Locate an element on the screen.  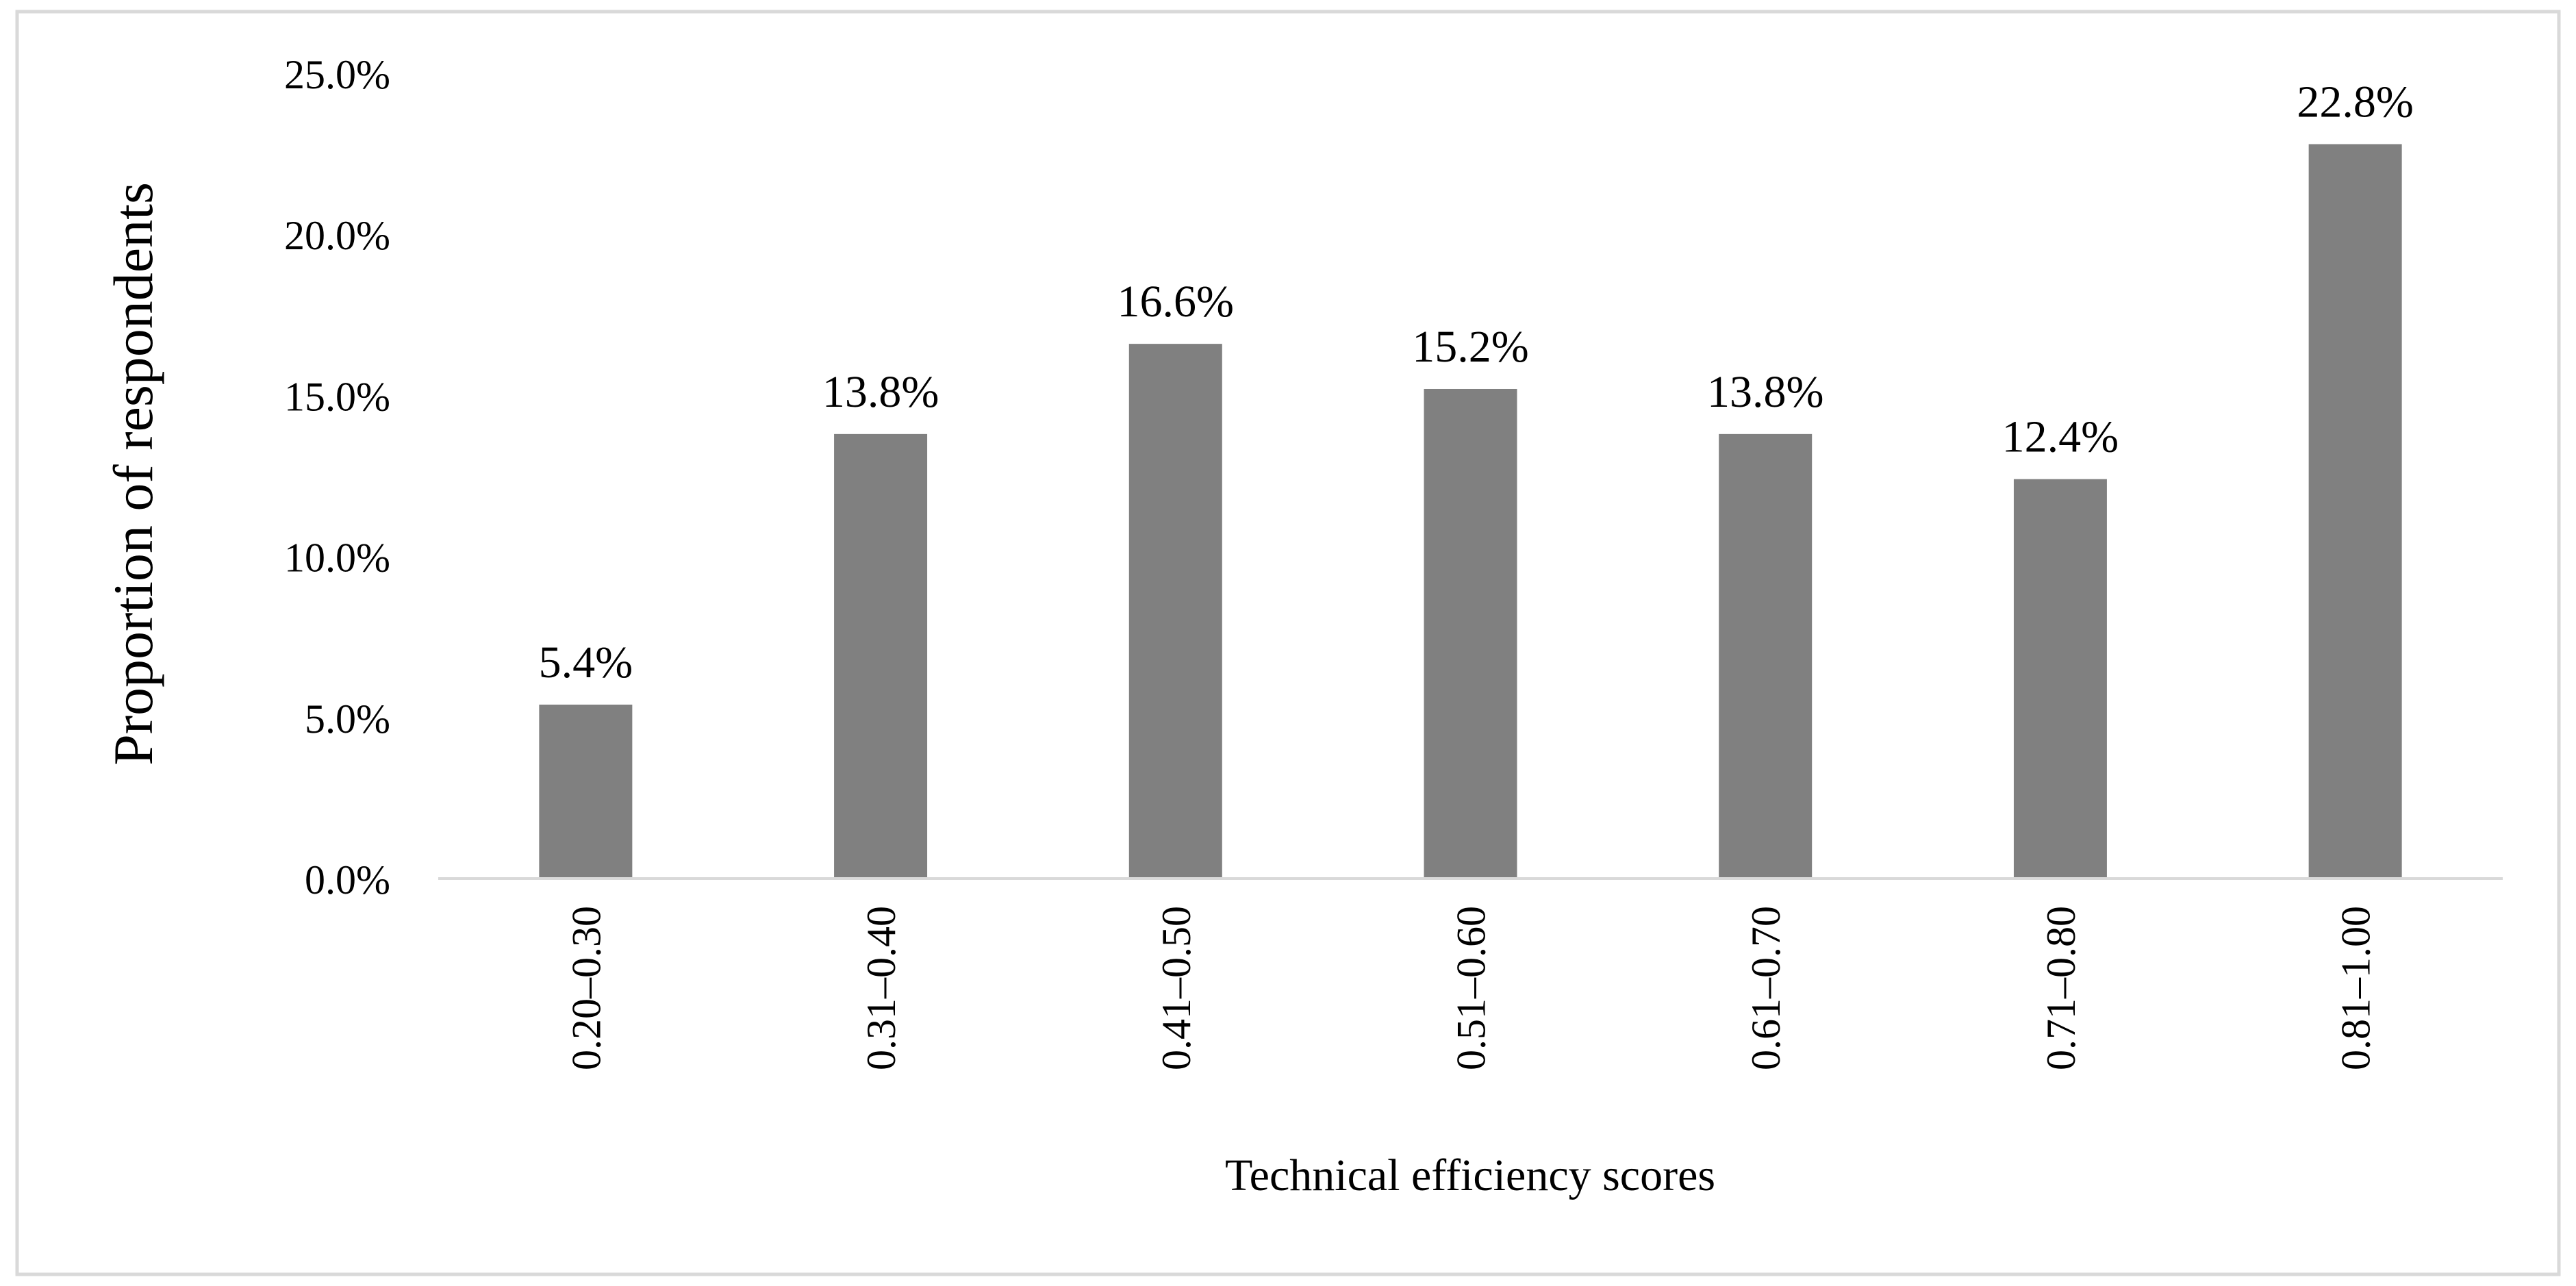
data-label: 12.4% is located at coordinates (2060, 437).